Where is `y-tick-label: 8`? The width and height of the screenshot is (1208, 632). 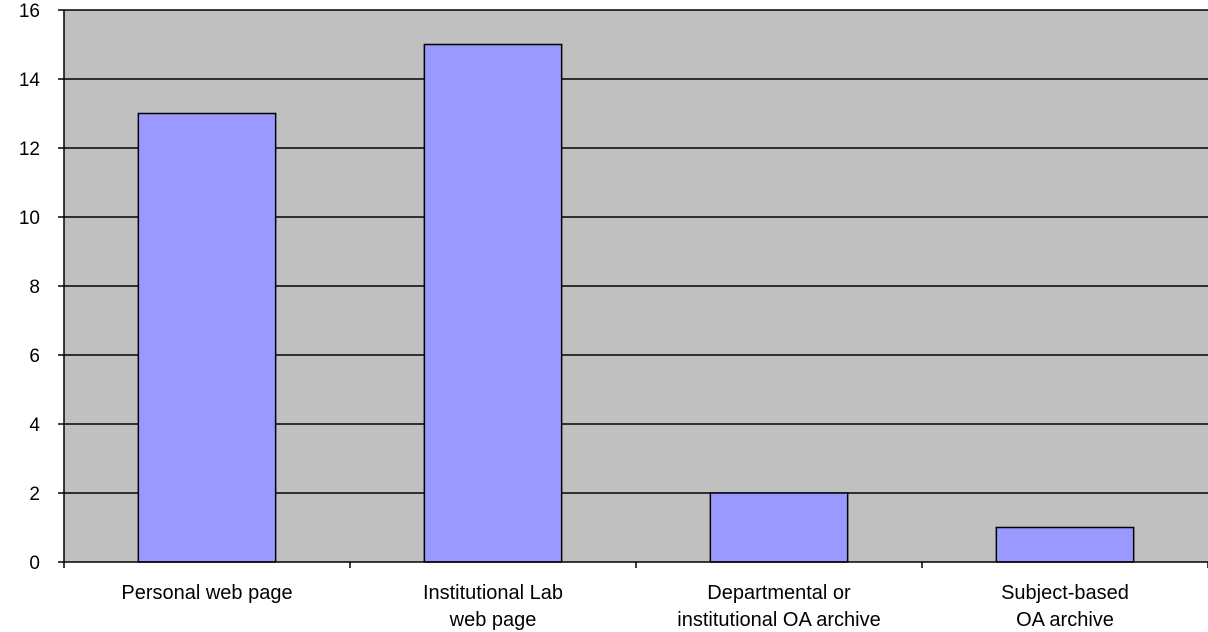 y-tick-label: 8 is located at coordinates (34, 287).